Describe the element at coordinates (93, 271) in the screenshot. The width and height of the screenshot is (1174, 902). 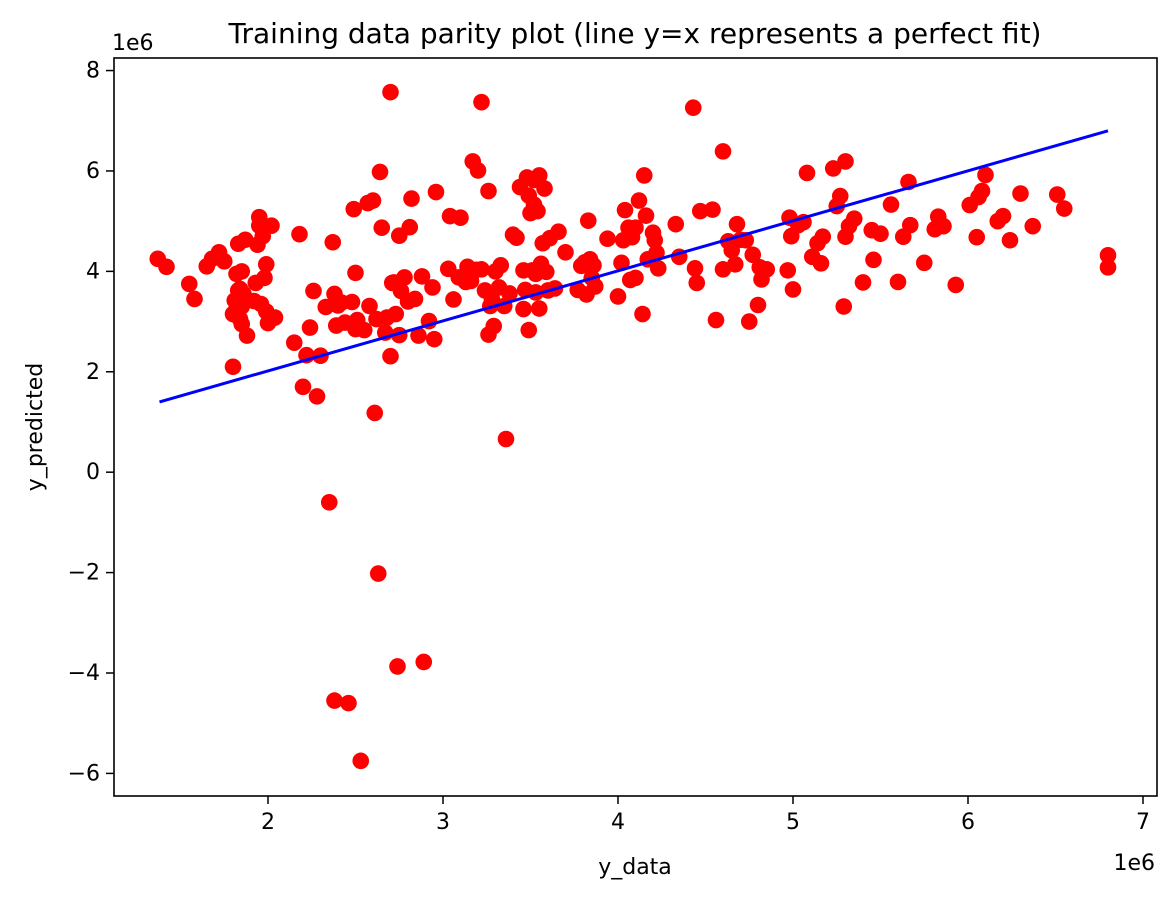
I see `y-tick-label: 4` at that location.